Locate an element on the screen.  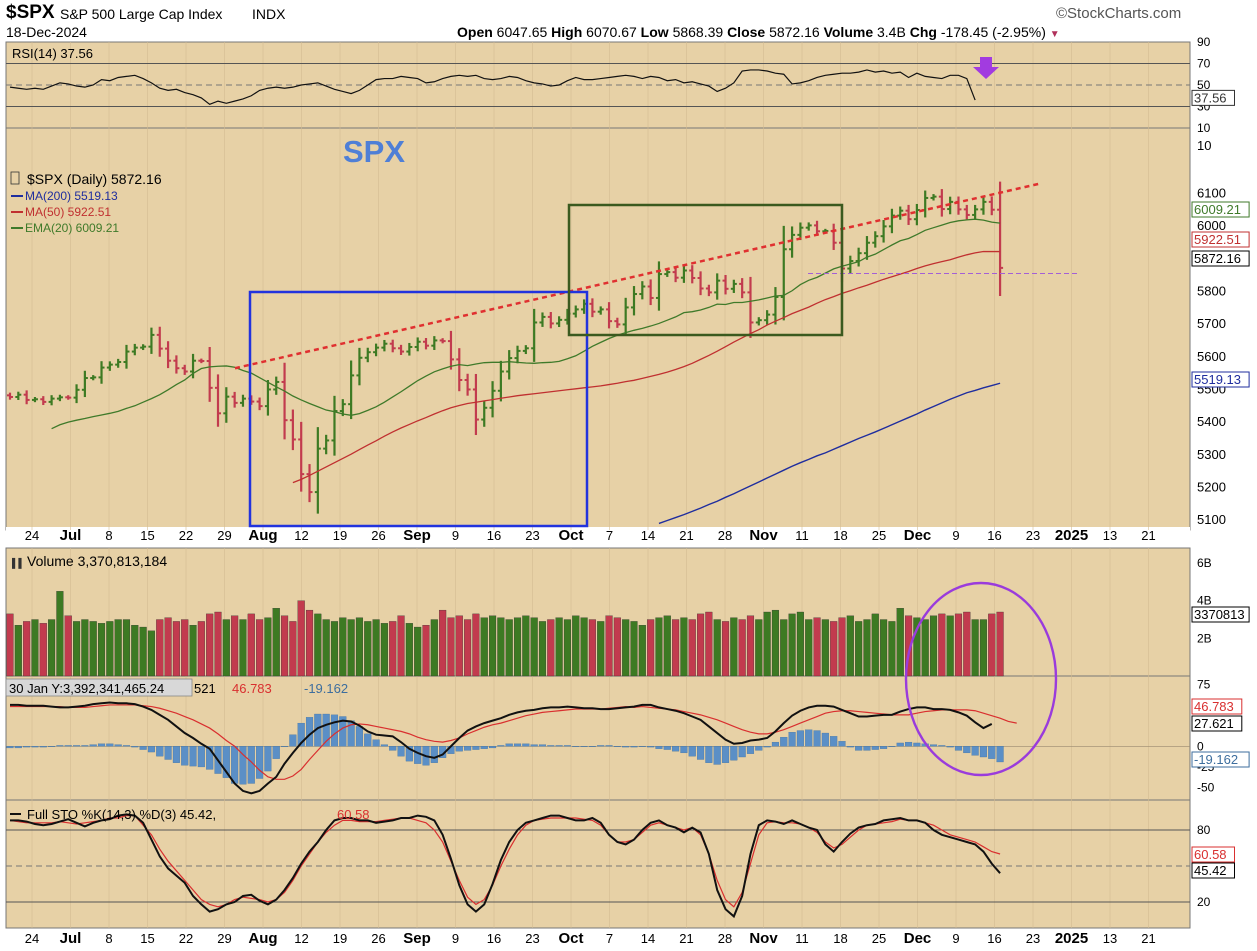
ema20-last-value-box is located at coordinates (1220, 209).